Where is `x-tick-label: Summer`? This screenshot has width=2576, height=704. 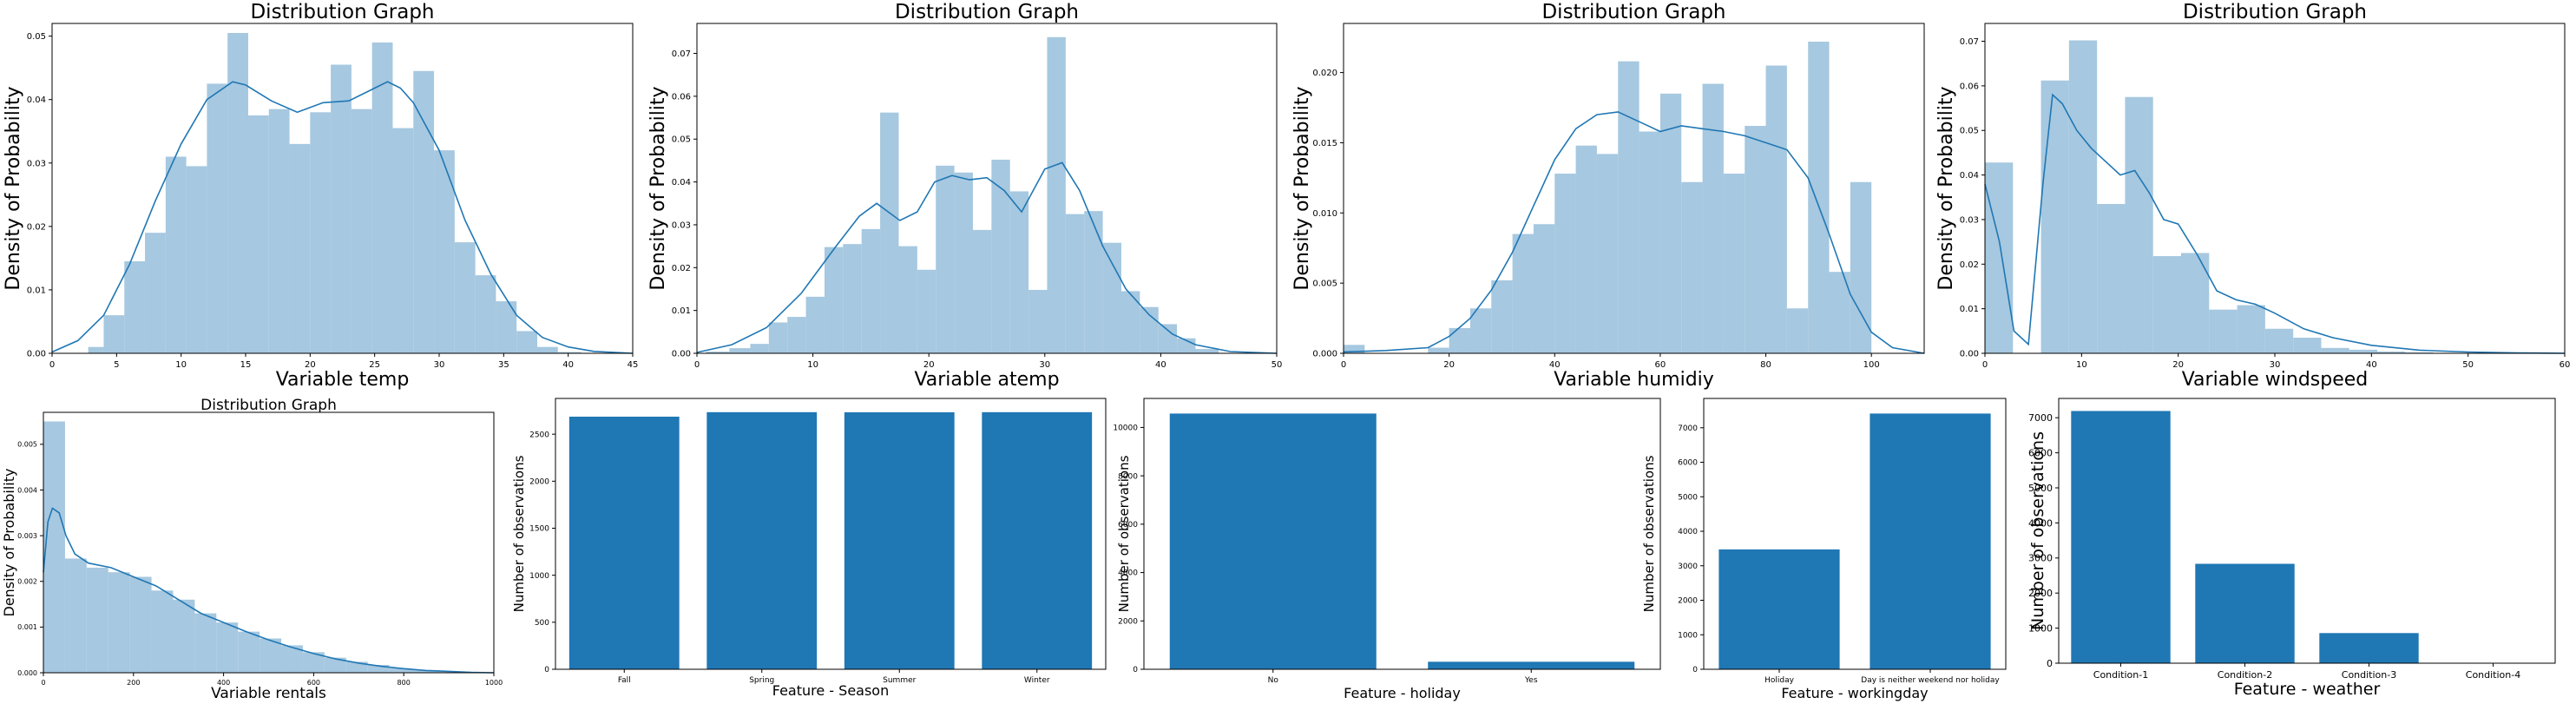 x-tick-label: Summer is located at coordinates (900, 680).